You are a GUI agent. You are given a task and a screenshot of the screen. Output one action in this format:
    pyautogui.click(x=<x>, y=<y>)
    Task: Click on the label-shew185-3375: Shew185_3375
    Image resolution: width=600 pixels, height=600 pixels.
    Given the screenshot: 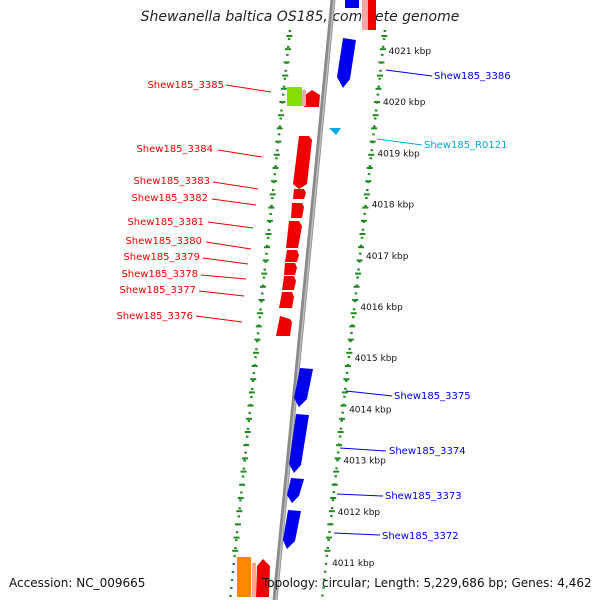 What is the action you would take?
    pyautogui.click(x=432, y=396)
    